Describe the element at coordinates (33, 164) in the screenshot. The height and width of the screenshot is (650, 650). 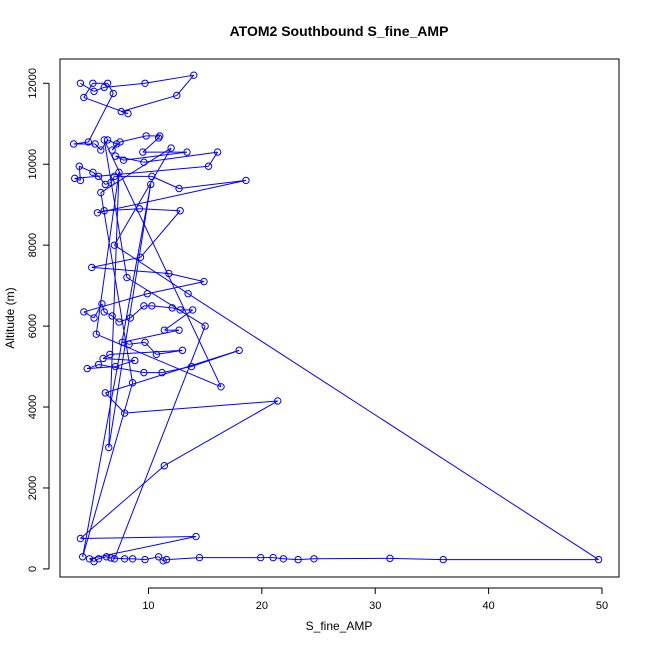
I see `y-tick-label: 10000` at that location.